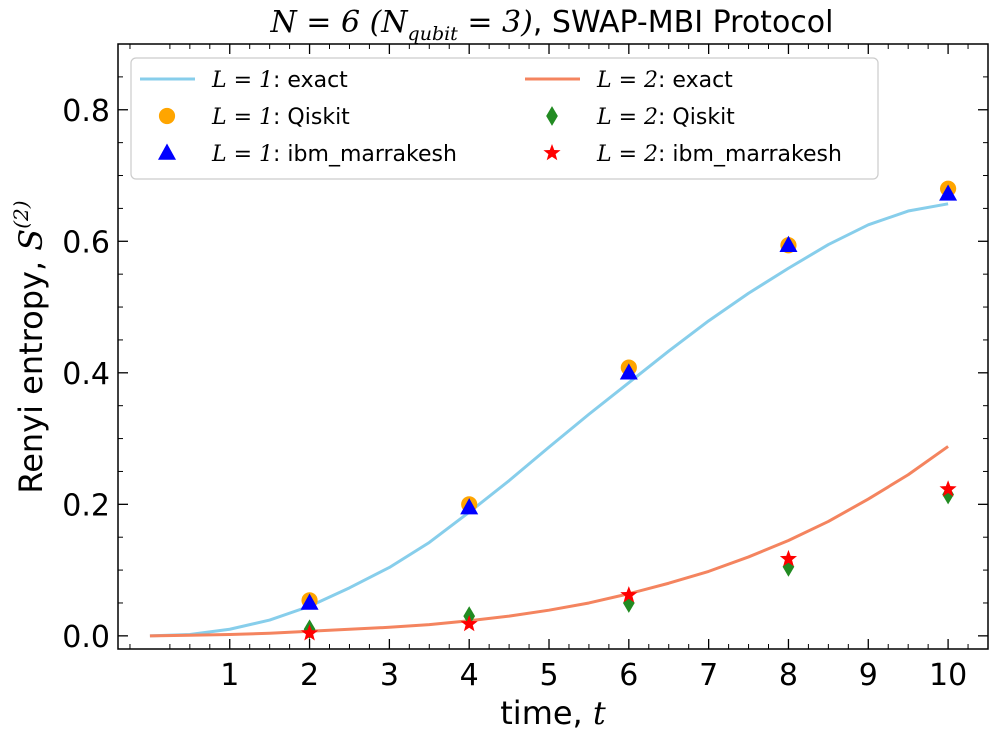 The width and height of the screenshot is (996, 736). I want to click on y-axis-label-superscript: (2), so click(21, 214).